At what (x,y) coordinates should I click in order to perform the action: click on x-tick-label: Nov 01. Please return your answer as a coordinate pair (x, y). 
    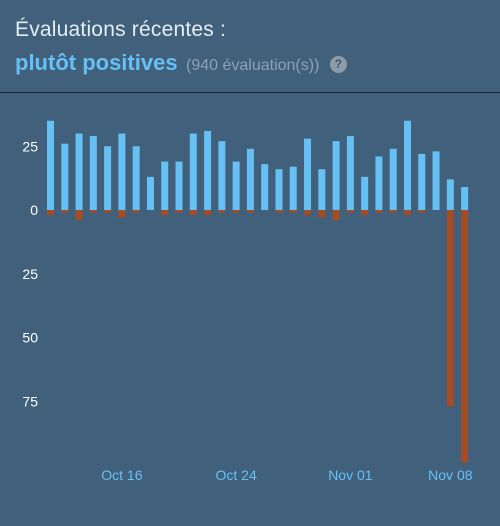
    Looking at the image, I should click on (350, 475).